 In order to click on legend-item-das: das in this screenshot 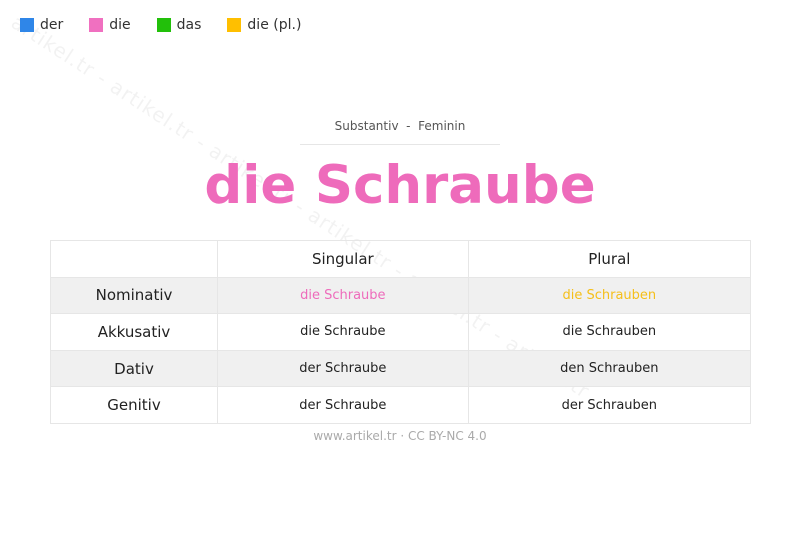, I will do `click(179, 25)`.